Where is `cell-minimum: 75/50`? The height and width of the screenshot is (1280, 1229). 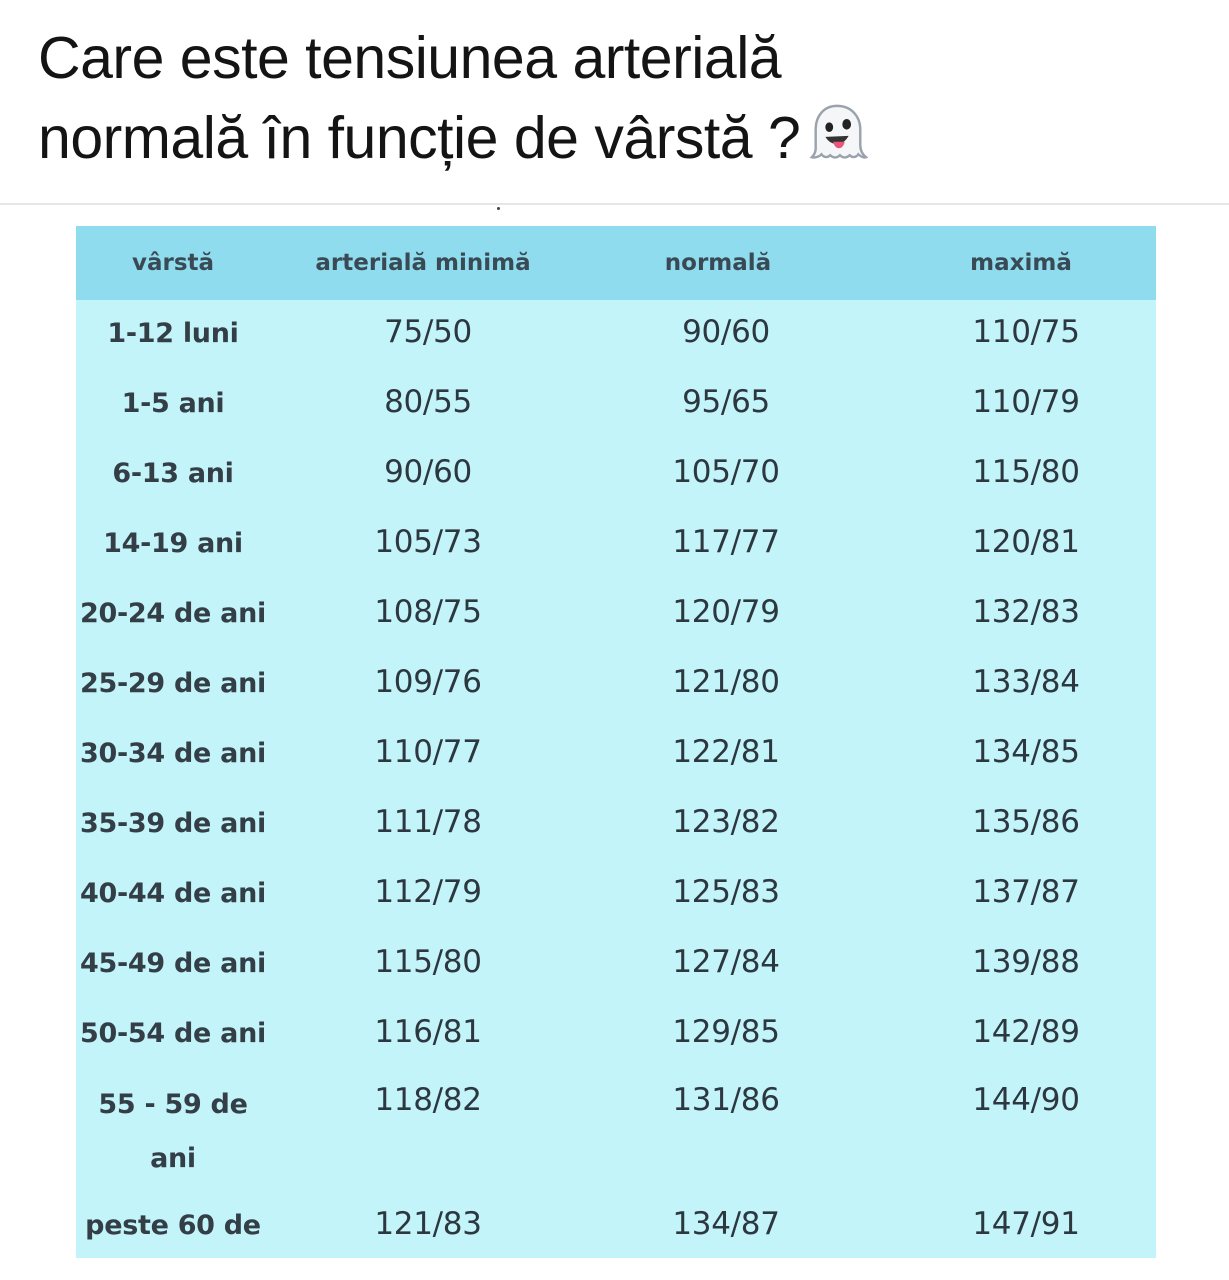
cell-minimum: 75/50 is located at coordinates (428, 332).